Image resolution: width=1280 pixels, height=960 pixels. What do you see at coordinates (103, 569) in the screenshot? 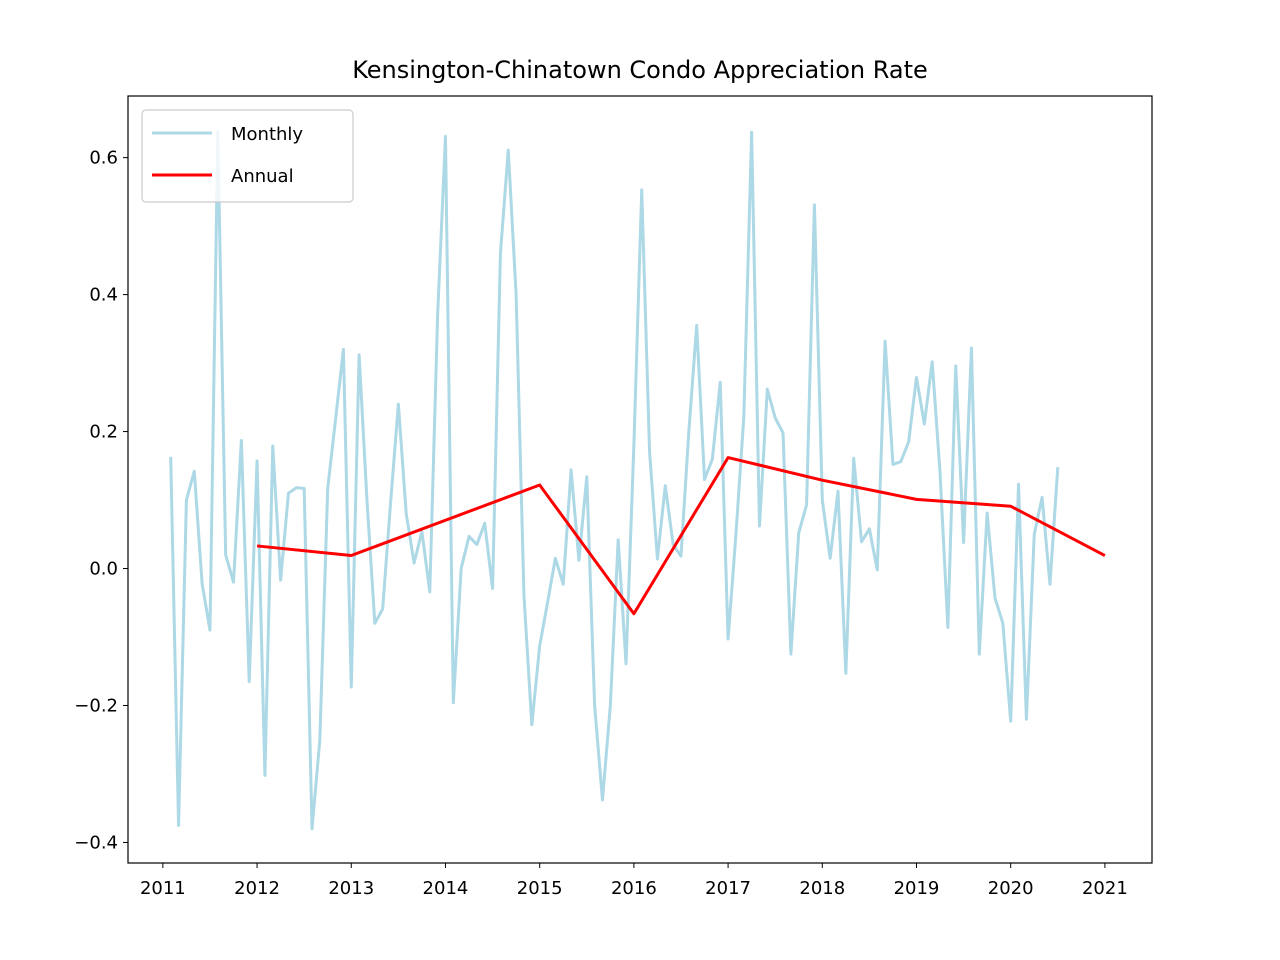
I see `y-tick-label: 0.0` at bounding box center [103, 569].